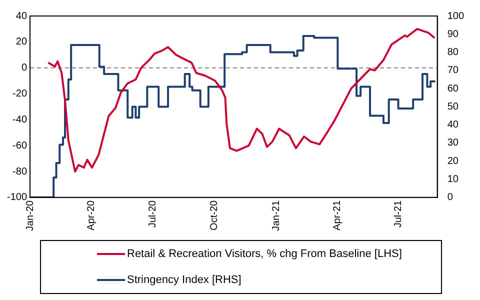 This screenshot has width=480, height=300. What do you see at coordinates (453, 88) in the screenshot?
I see `y2-tick-label: 60` at bounding box center [453, 88].